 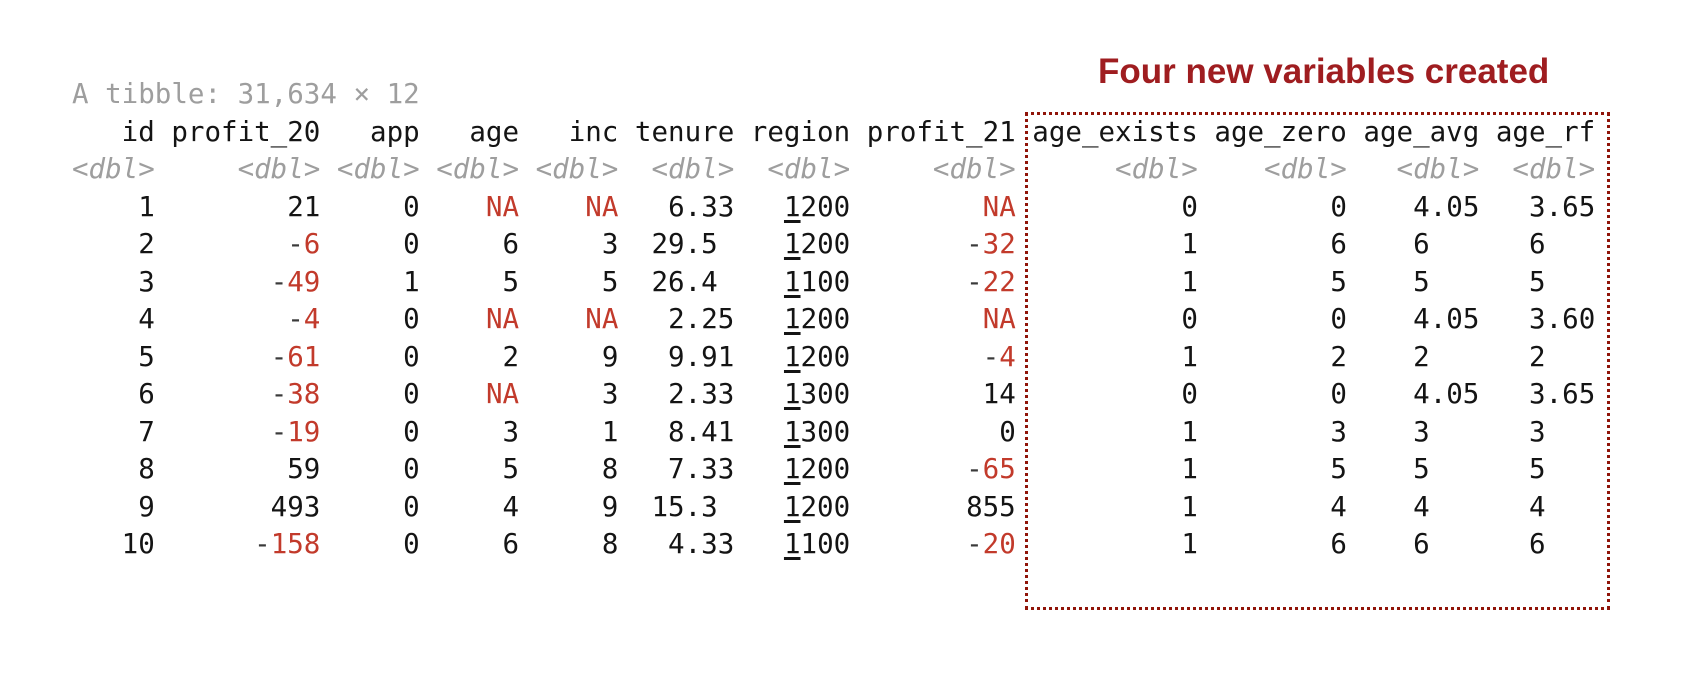 I want to click on tibble-summary: A tibble: 31,634 × 12, so click(x=246, y=94).